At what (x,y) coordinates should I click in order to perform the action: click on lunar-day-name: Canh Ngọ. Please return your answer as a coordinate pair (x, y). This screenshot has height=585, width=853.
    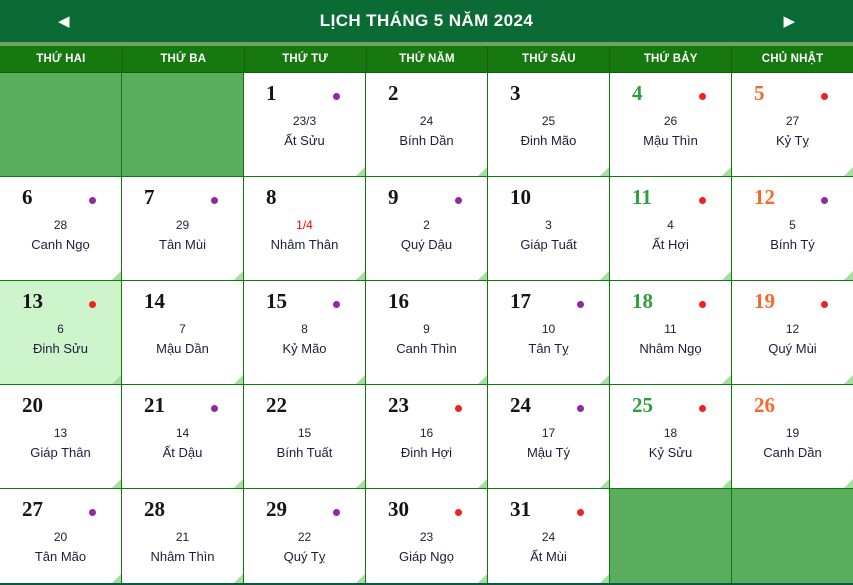
    Looking at the image, I should click on (60, 244).